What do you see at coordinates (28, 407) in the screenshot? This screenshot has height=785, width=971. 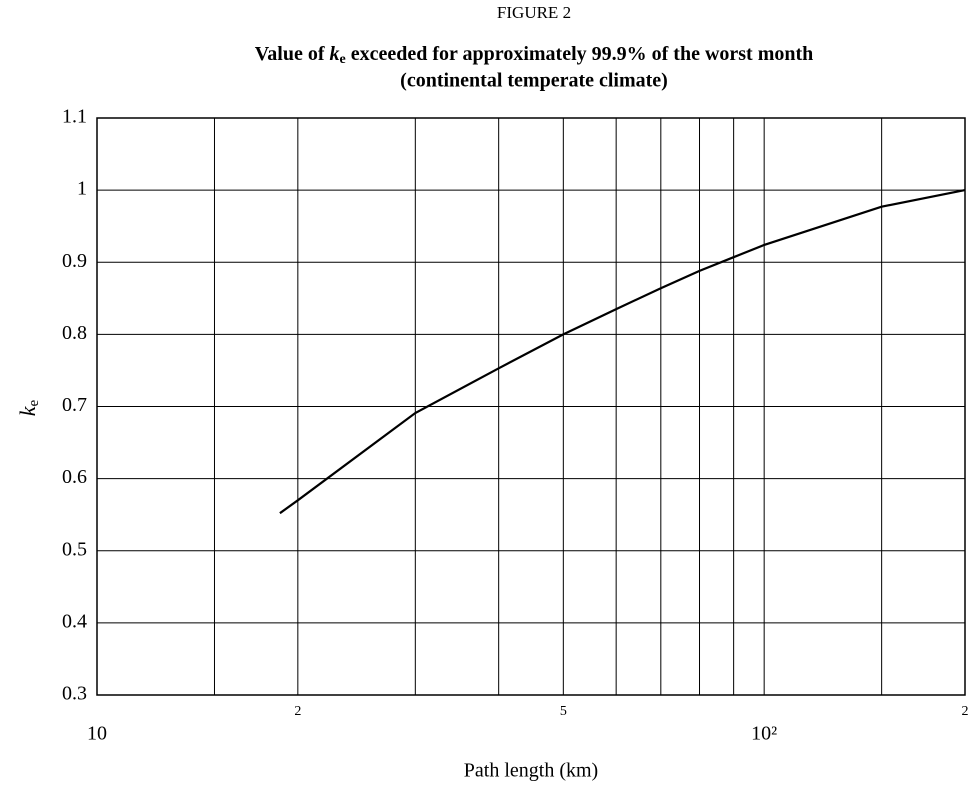 I see `y-axis-label: ke` at bounding box center [28, 407].